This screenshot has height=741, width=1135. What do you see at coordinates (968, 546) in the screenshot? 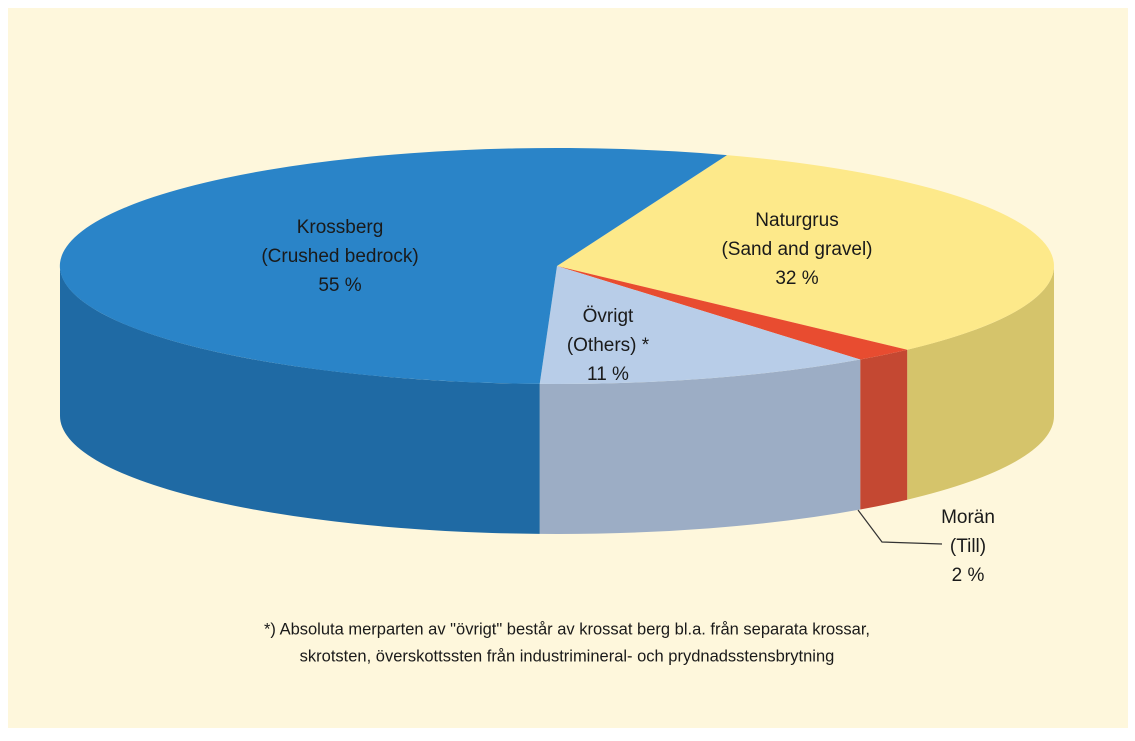
I see `slice-label: (Till)` at bounding box center [968, 546].